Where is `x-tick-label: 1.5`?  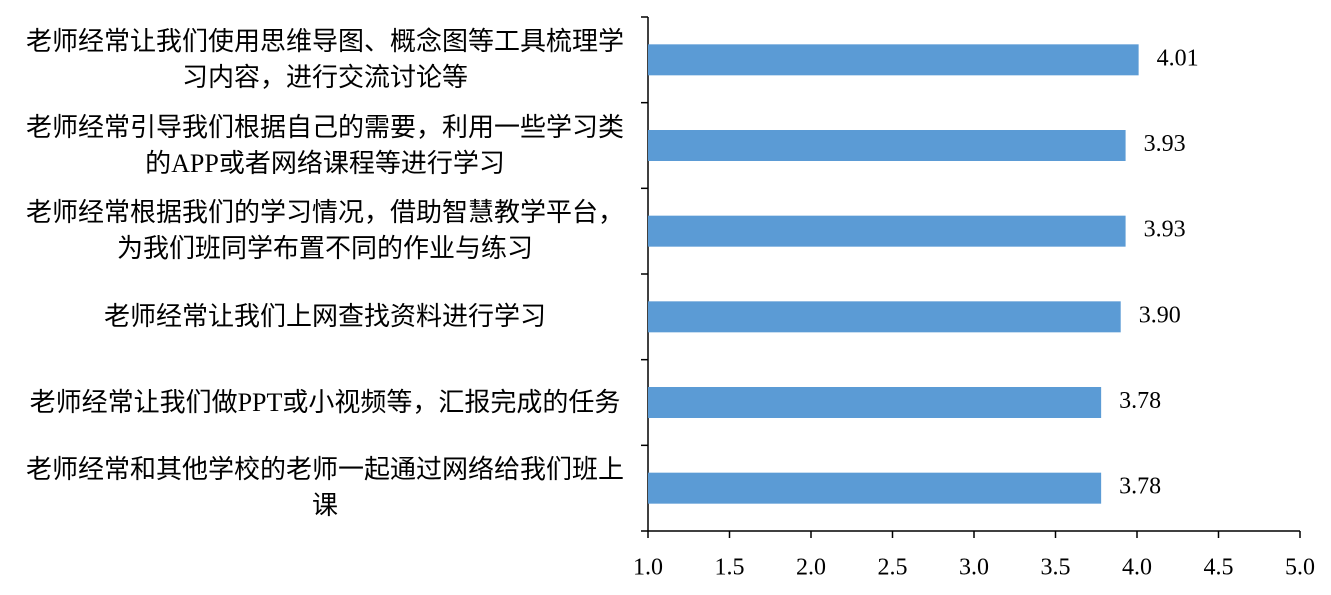
x-tick-label: 1.5 is located at coordinates (730, 568).